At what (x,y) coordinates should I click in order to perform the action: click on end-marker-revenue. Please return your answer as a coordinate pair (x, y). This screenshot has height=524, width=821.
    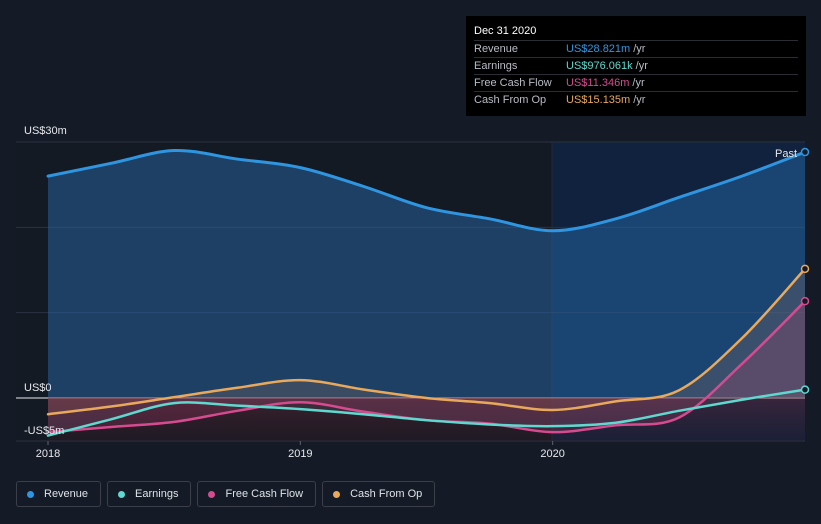
    Looking at the image, I should click on (805, 152).